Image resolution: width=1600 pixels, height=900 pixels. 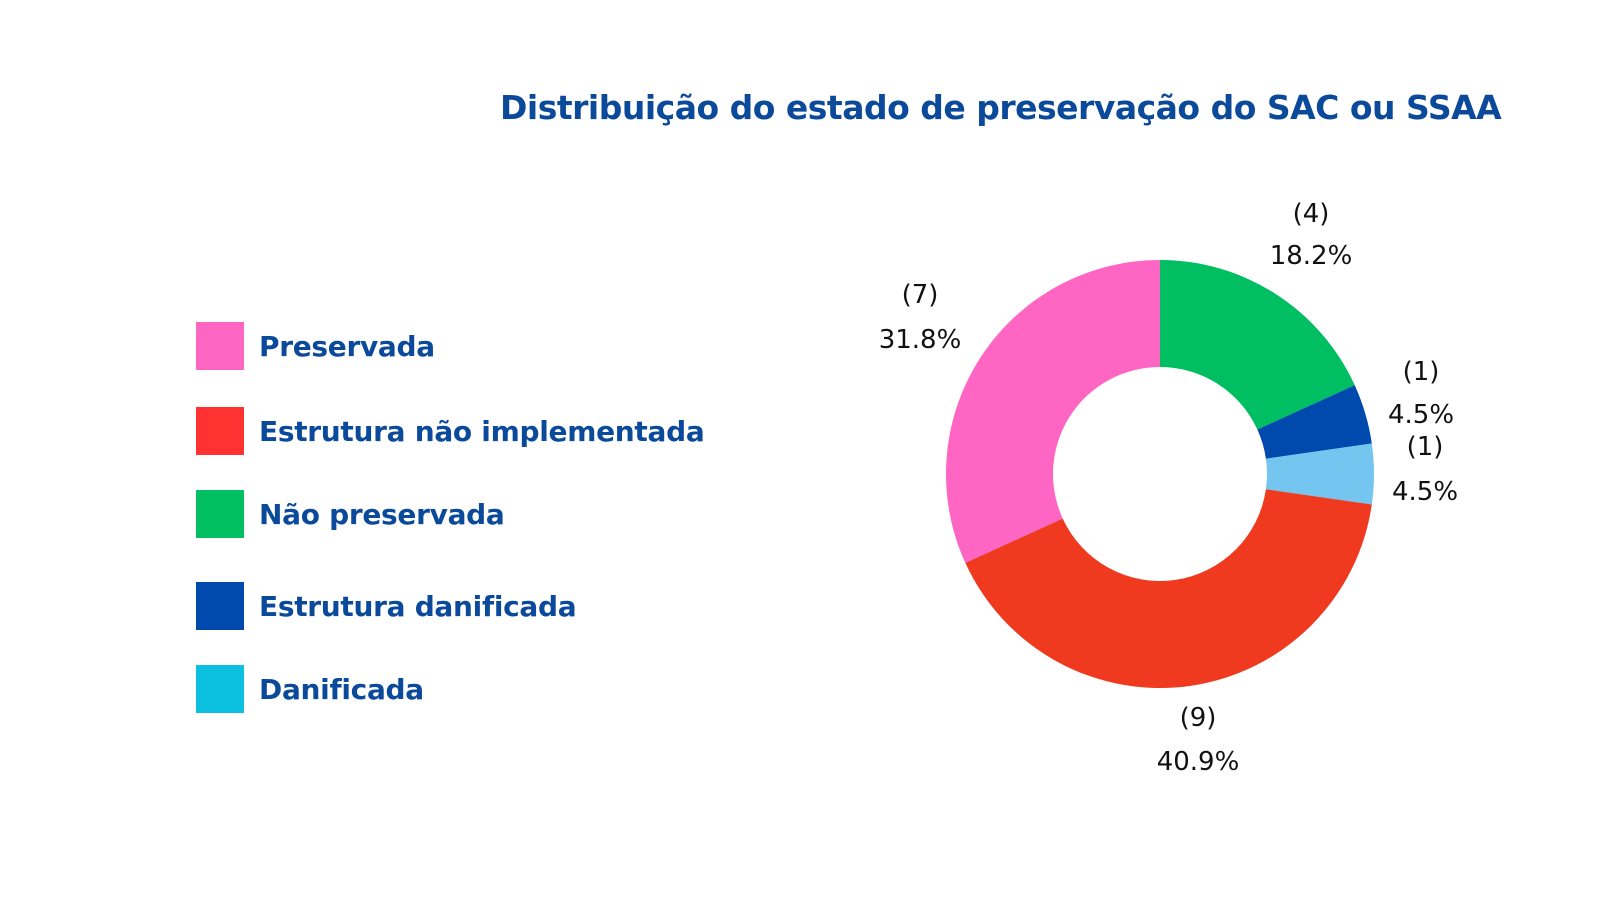 I want to click on legend-item-preservada: Preservada, so click(x=506, y=346).